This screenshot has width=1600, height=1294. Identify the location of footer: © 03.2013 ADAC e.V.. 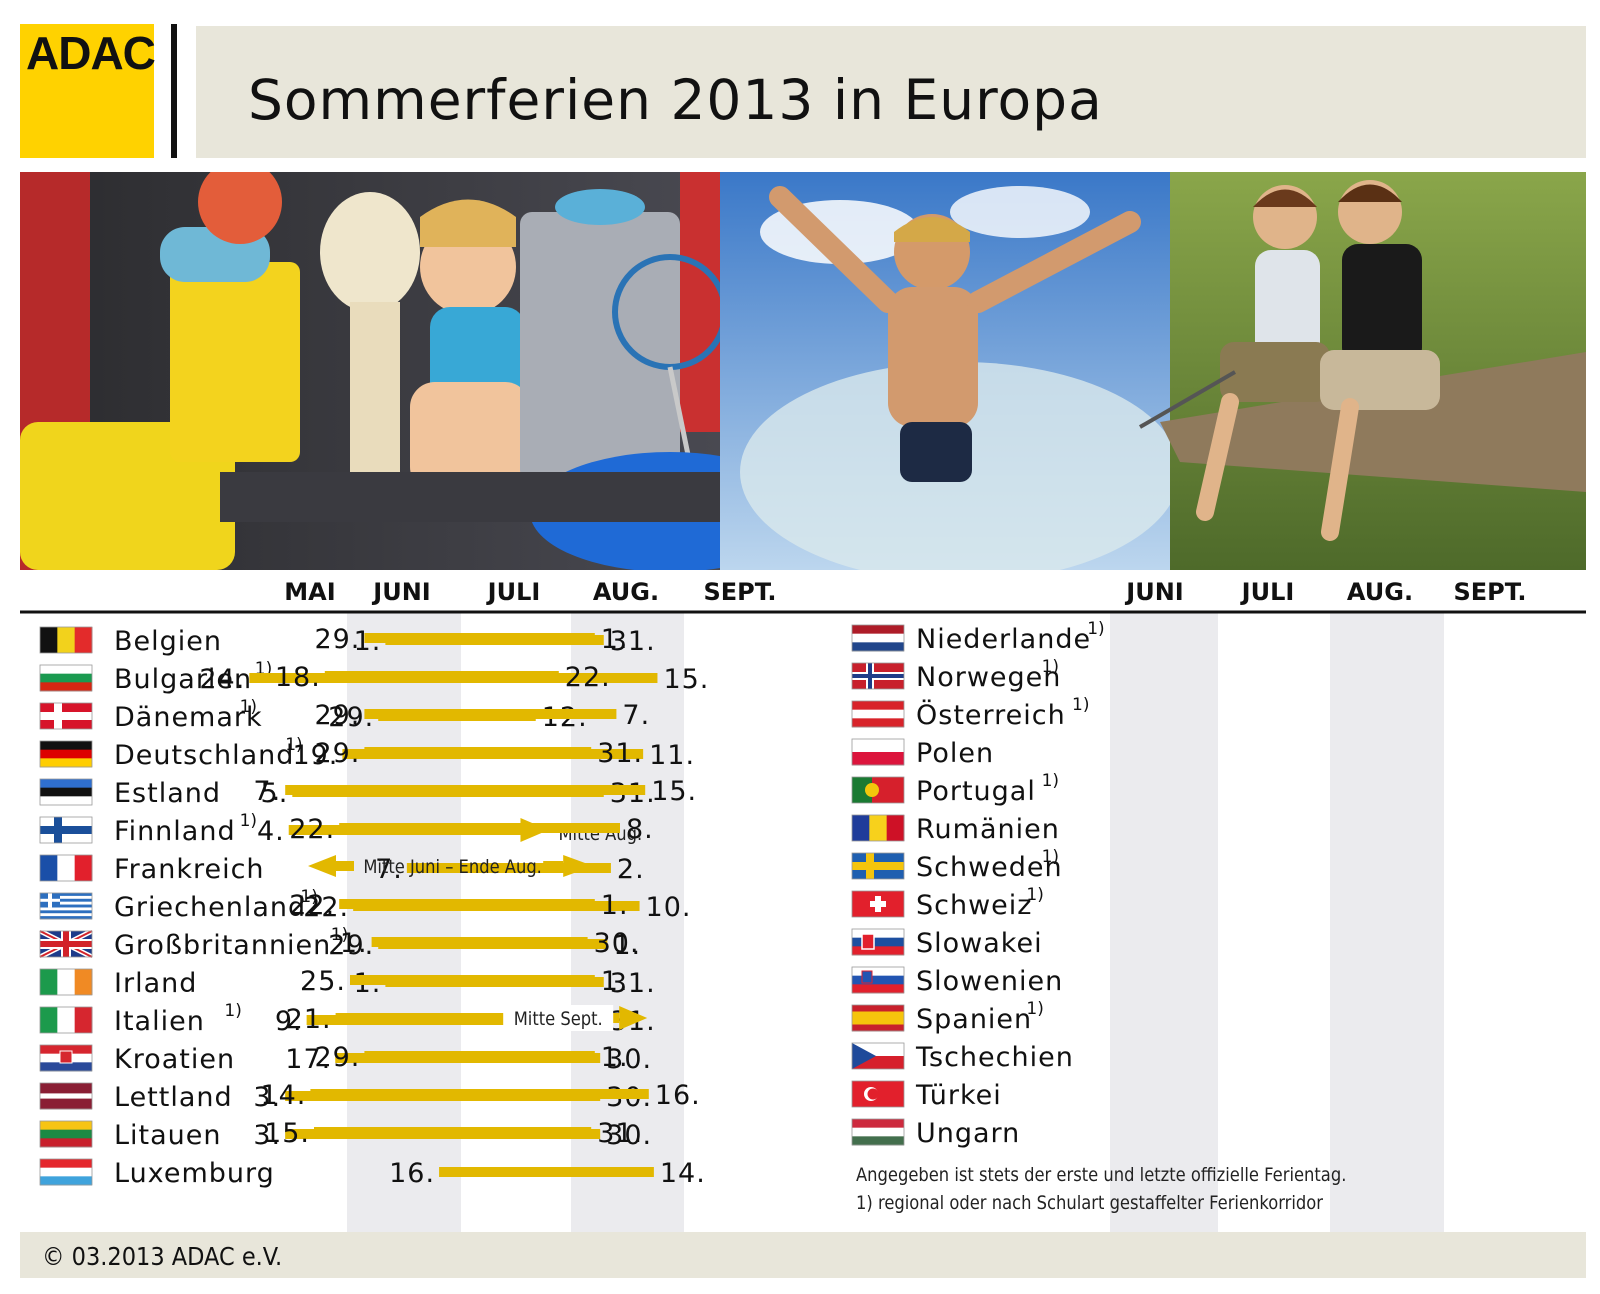
(803, 1255).